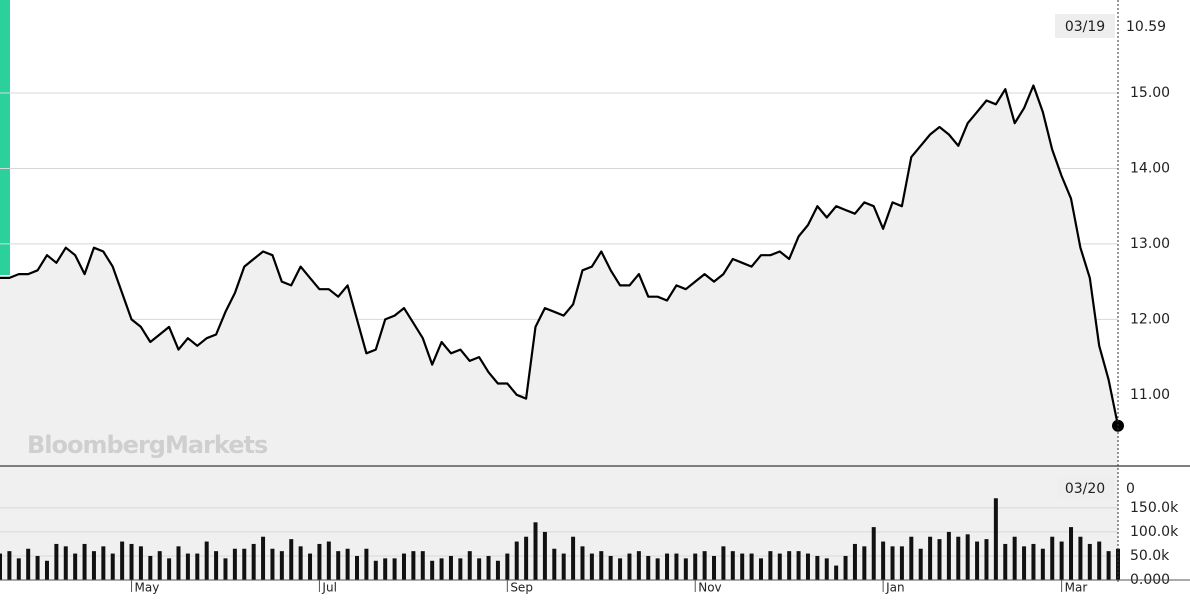 The image size is (1190, 600). I want to click on y-tick-label: 11.00, so click(1150, 395).